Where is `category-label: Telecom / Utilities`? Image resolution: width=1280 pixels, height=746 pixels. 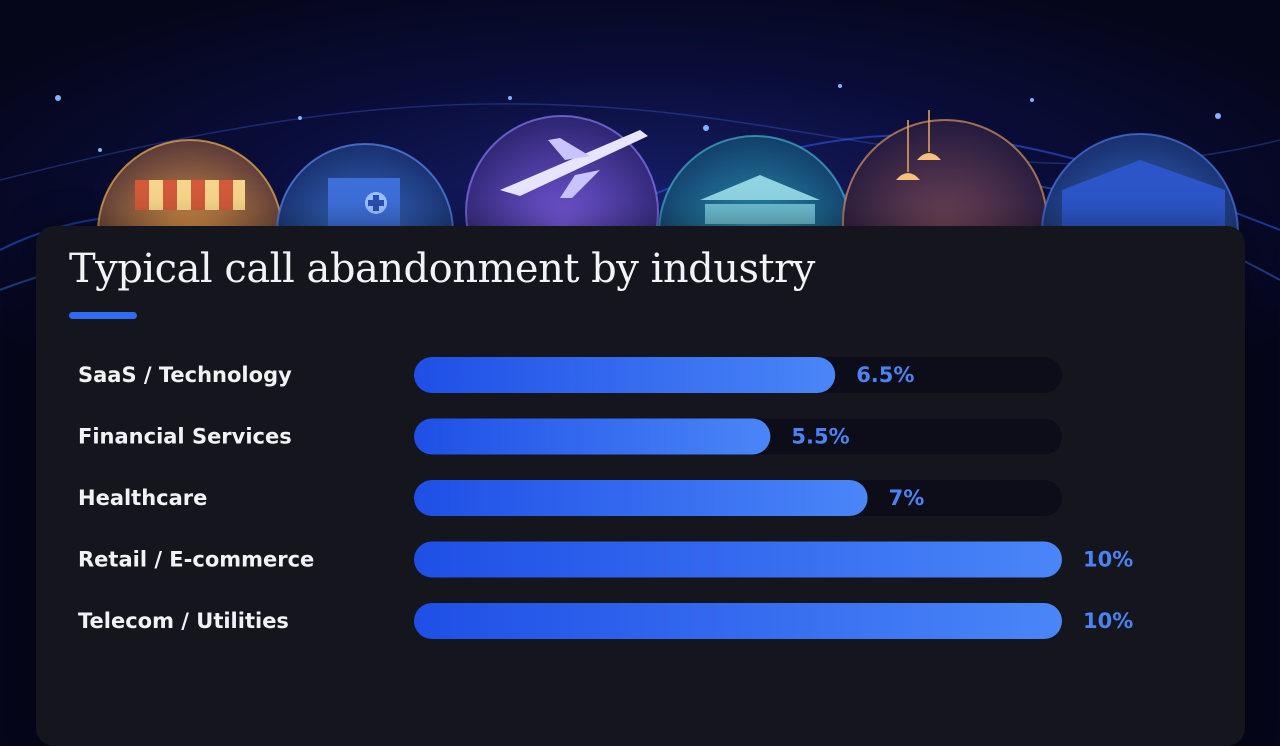
category-label: Telecom / Utilities is located at coordinates (183, 621).